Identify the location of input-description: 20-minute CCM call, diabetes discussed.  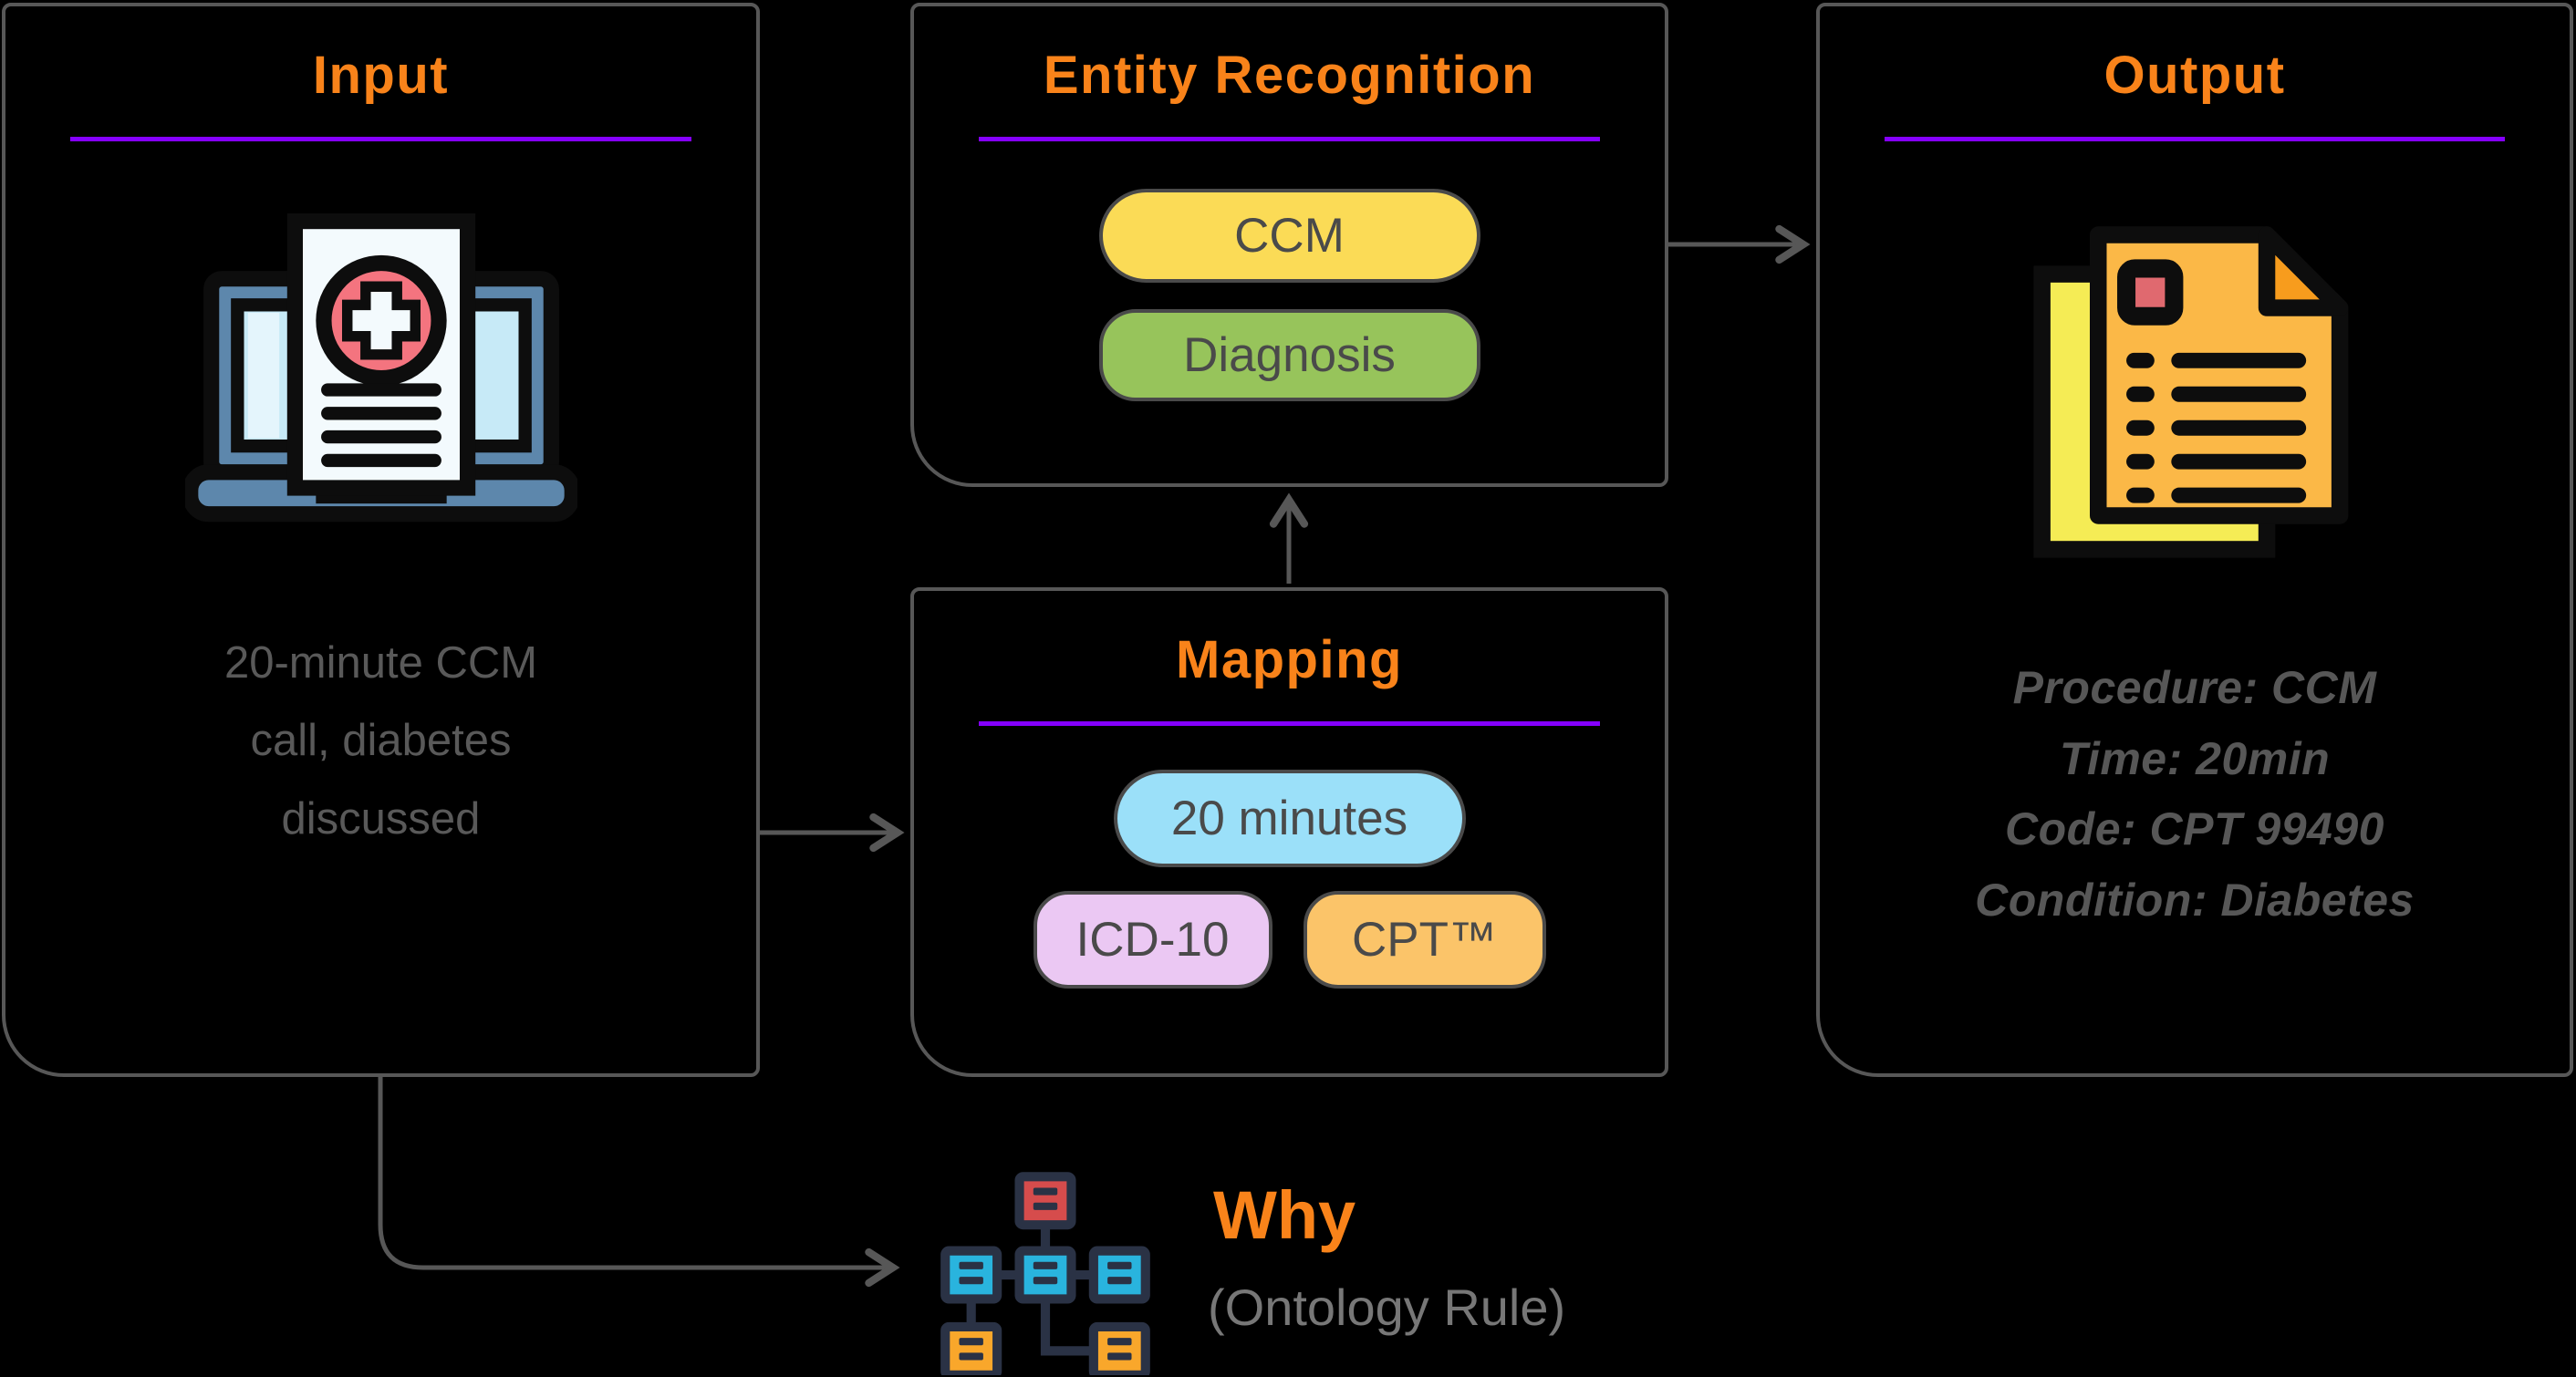
(380, 741).